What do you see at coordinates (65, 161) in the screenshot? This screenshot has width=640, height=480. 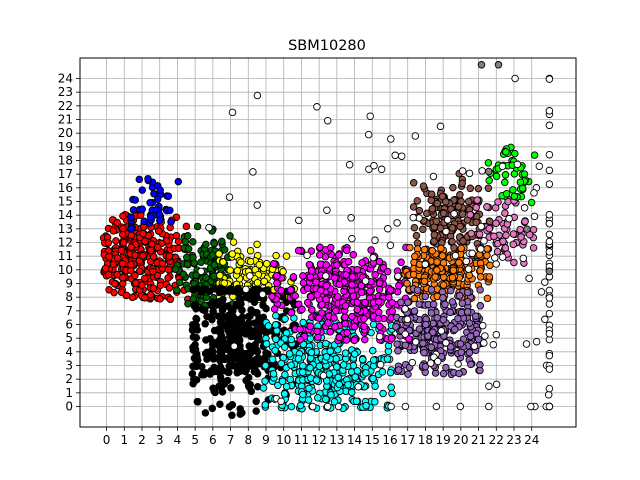 I see `y-tick-label: 18` at bounding box center [65, 161].